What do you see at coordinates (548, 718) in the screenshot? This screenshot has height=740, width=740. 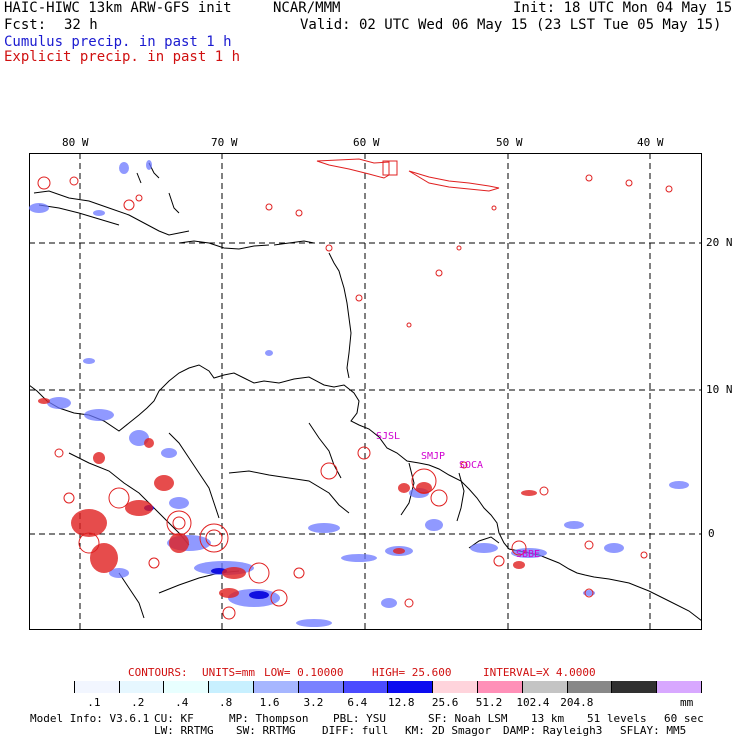 I see `footer-resolution: 13 km` at bounding box center [548, 718].